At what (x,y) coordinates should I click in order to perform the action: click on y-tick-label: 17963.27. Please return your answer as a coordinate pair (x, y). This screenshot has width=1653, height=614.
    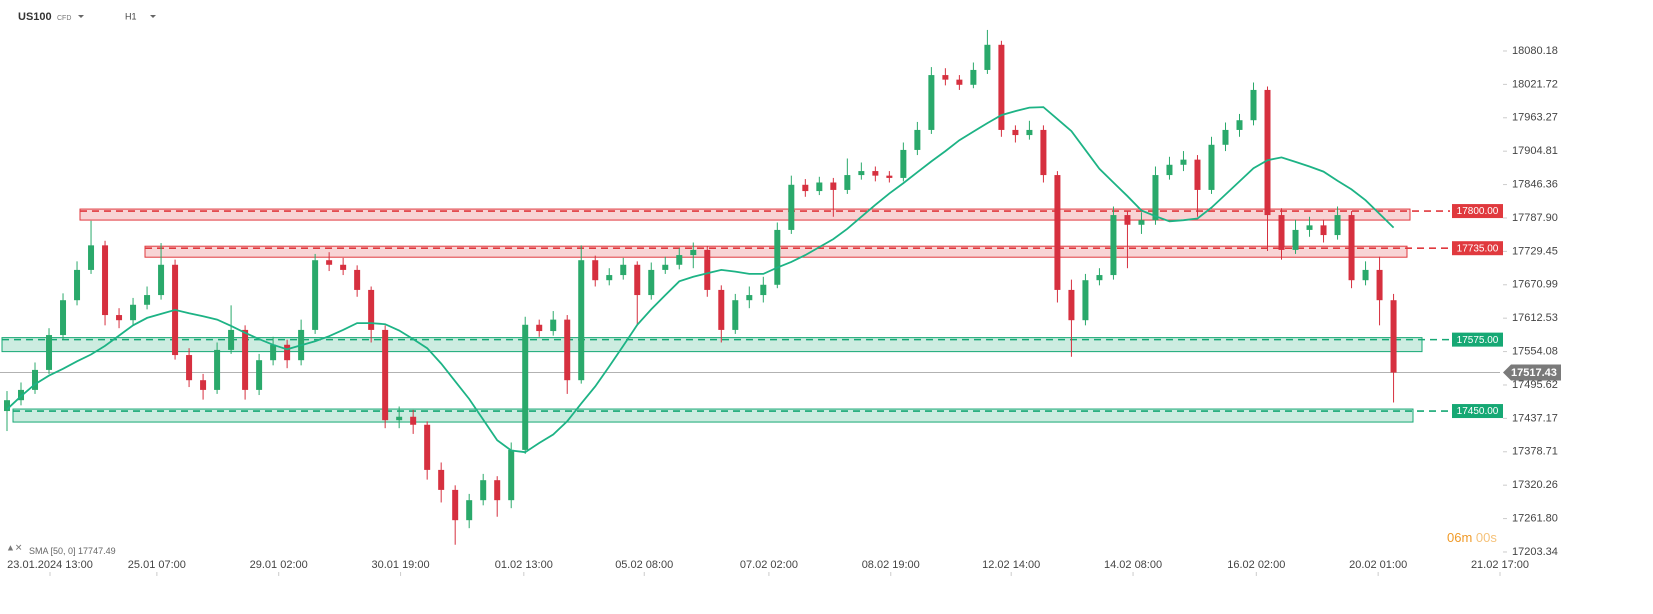
    Looking at the image, I should click on (1535, 118).